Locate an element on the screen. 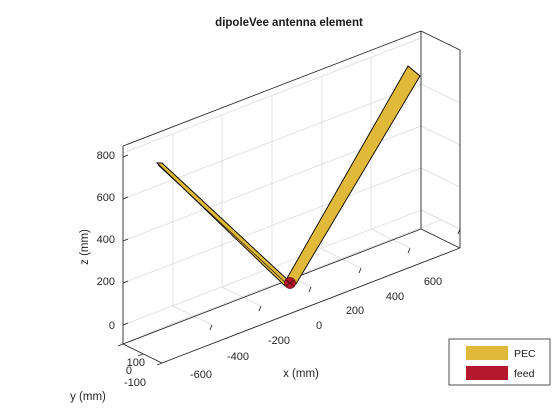 The width and height of the screenshot is (560, 420). right-arm is located at coordinates (353, 175).